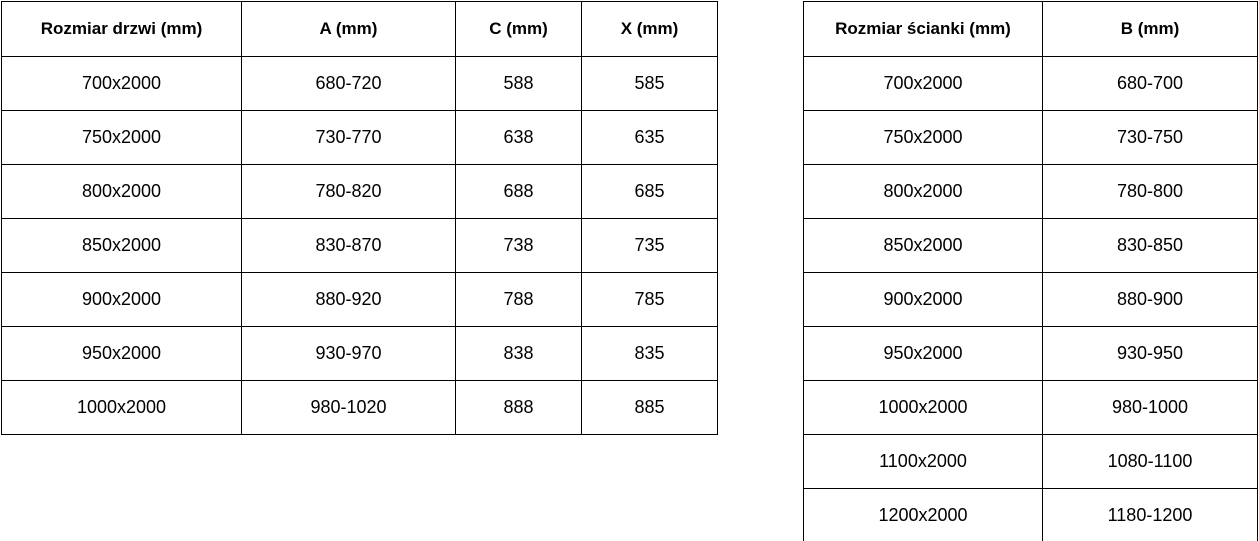  Describe the element at coordinates (923, 461) in the screenshot. I see `table-cell: 1100x2000` at that location.